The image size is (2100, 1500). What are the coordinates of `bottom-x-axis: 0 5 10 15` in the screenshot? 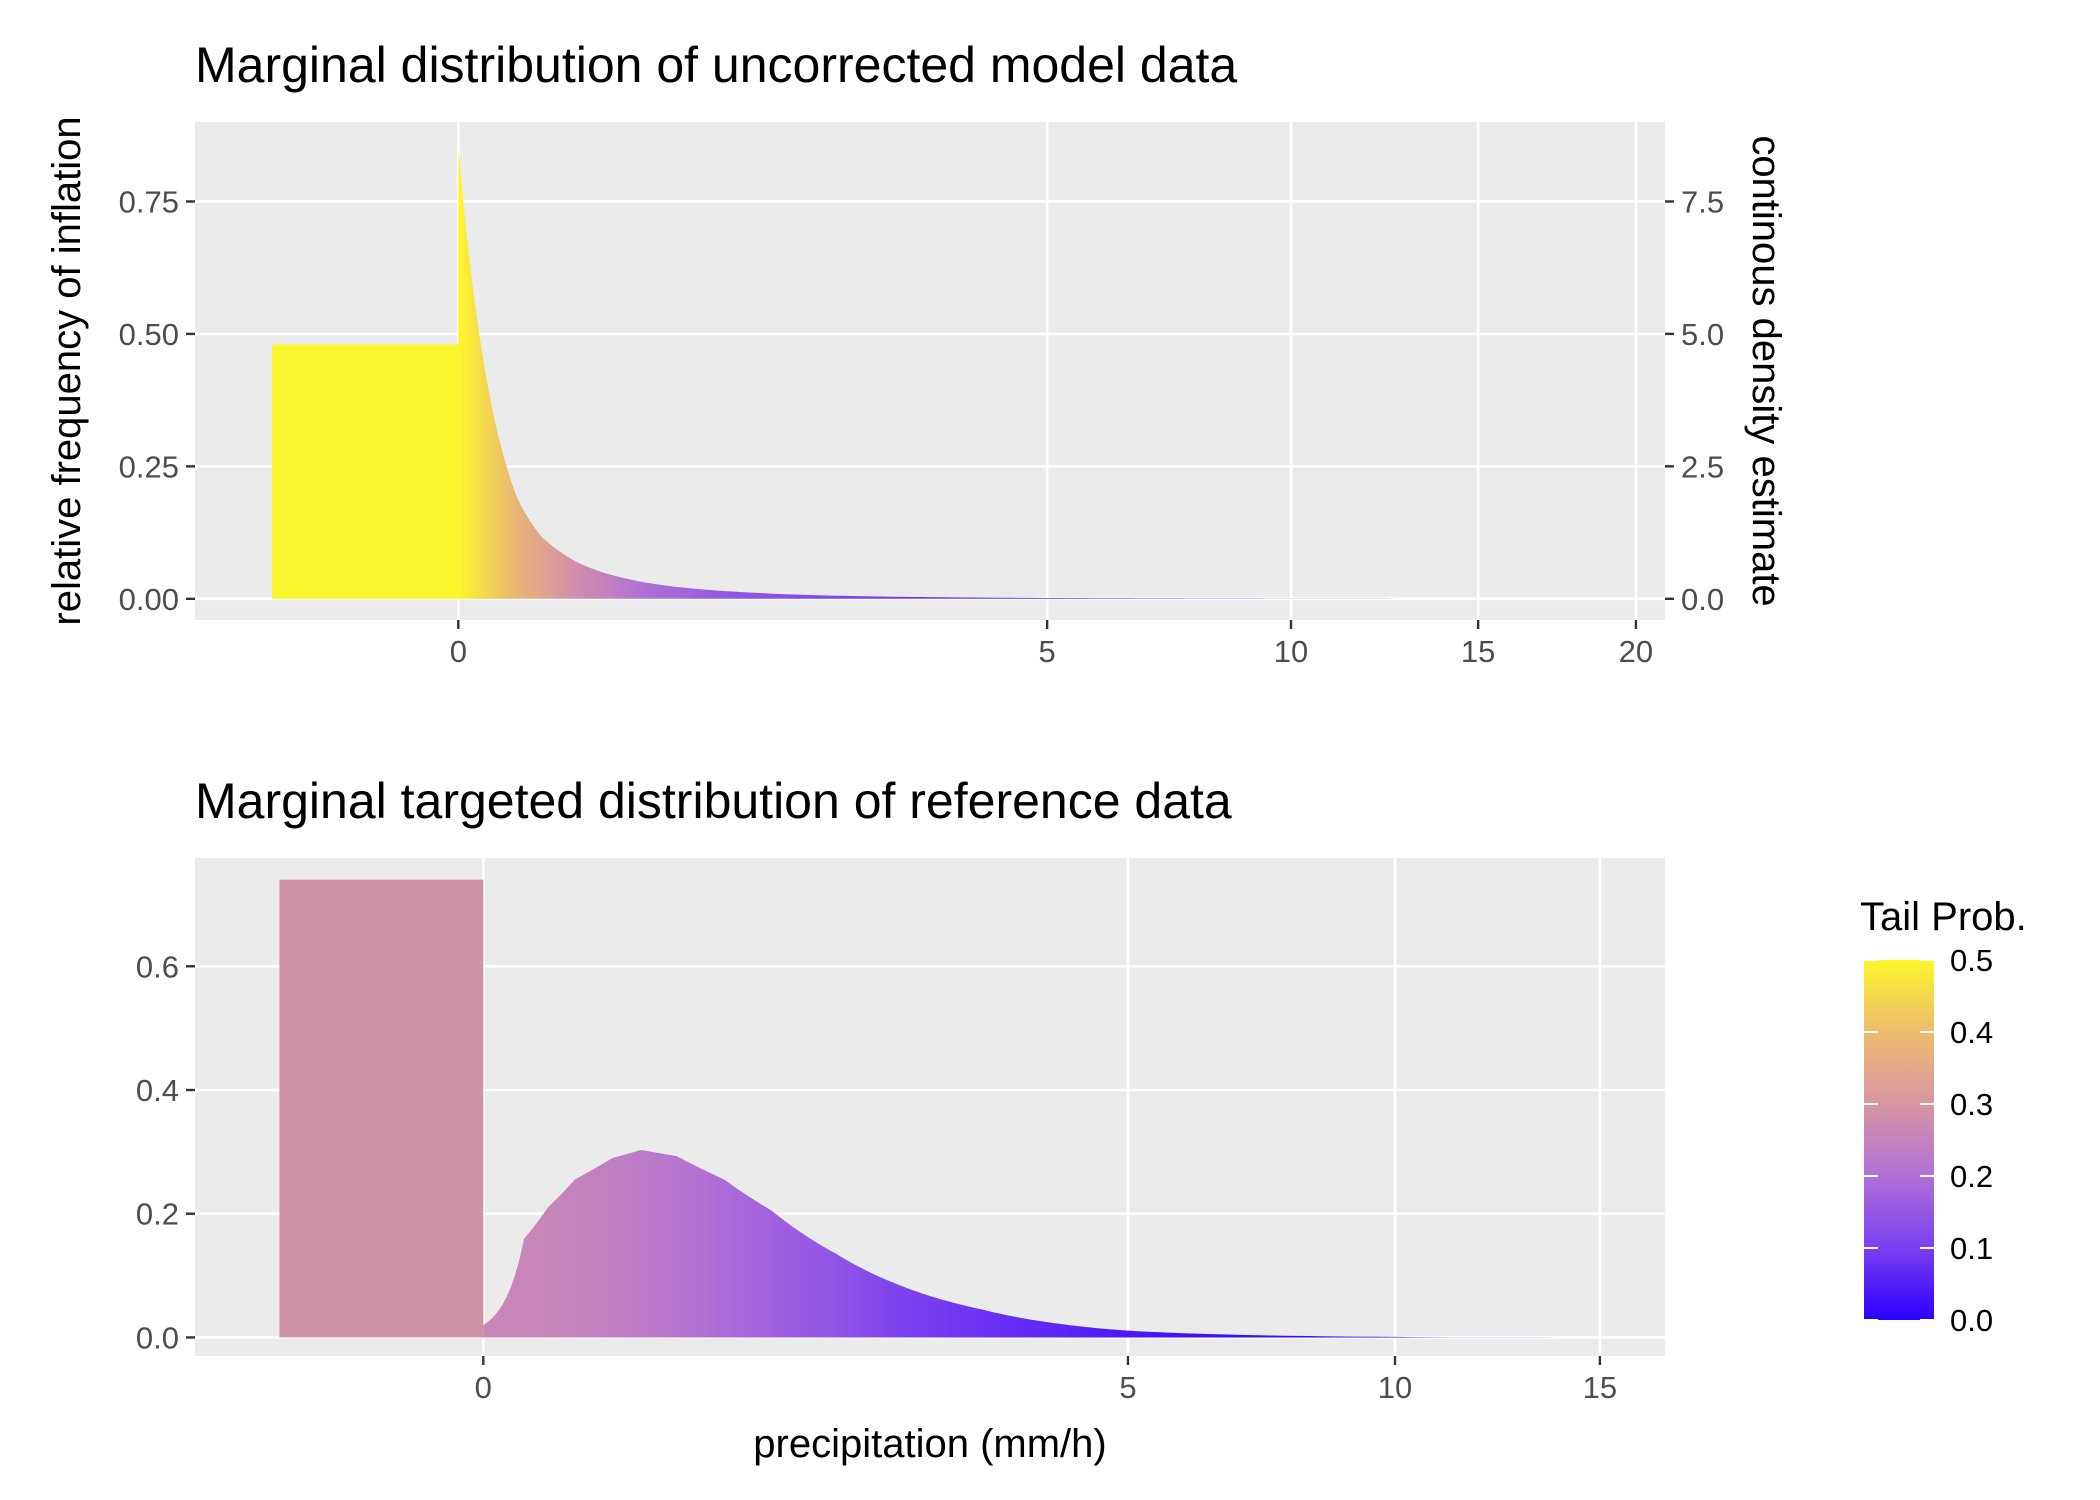 It's located at (1046, 1380).